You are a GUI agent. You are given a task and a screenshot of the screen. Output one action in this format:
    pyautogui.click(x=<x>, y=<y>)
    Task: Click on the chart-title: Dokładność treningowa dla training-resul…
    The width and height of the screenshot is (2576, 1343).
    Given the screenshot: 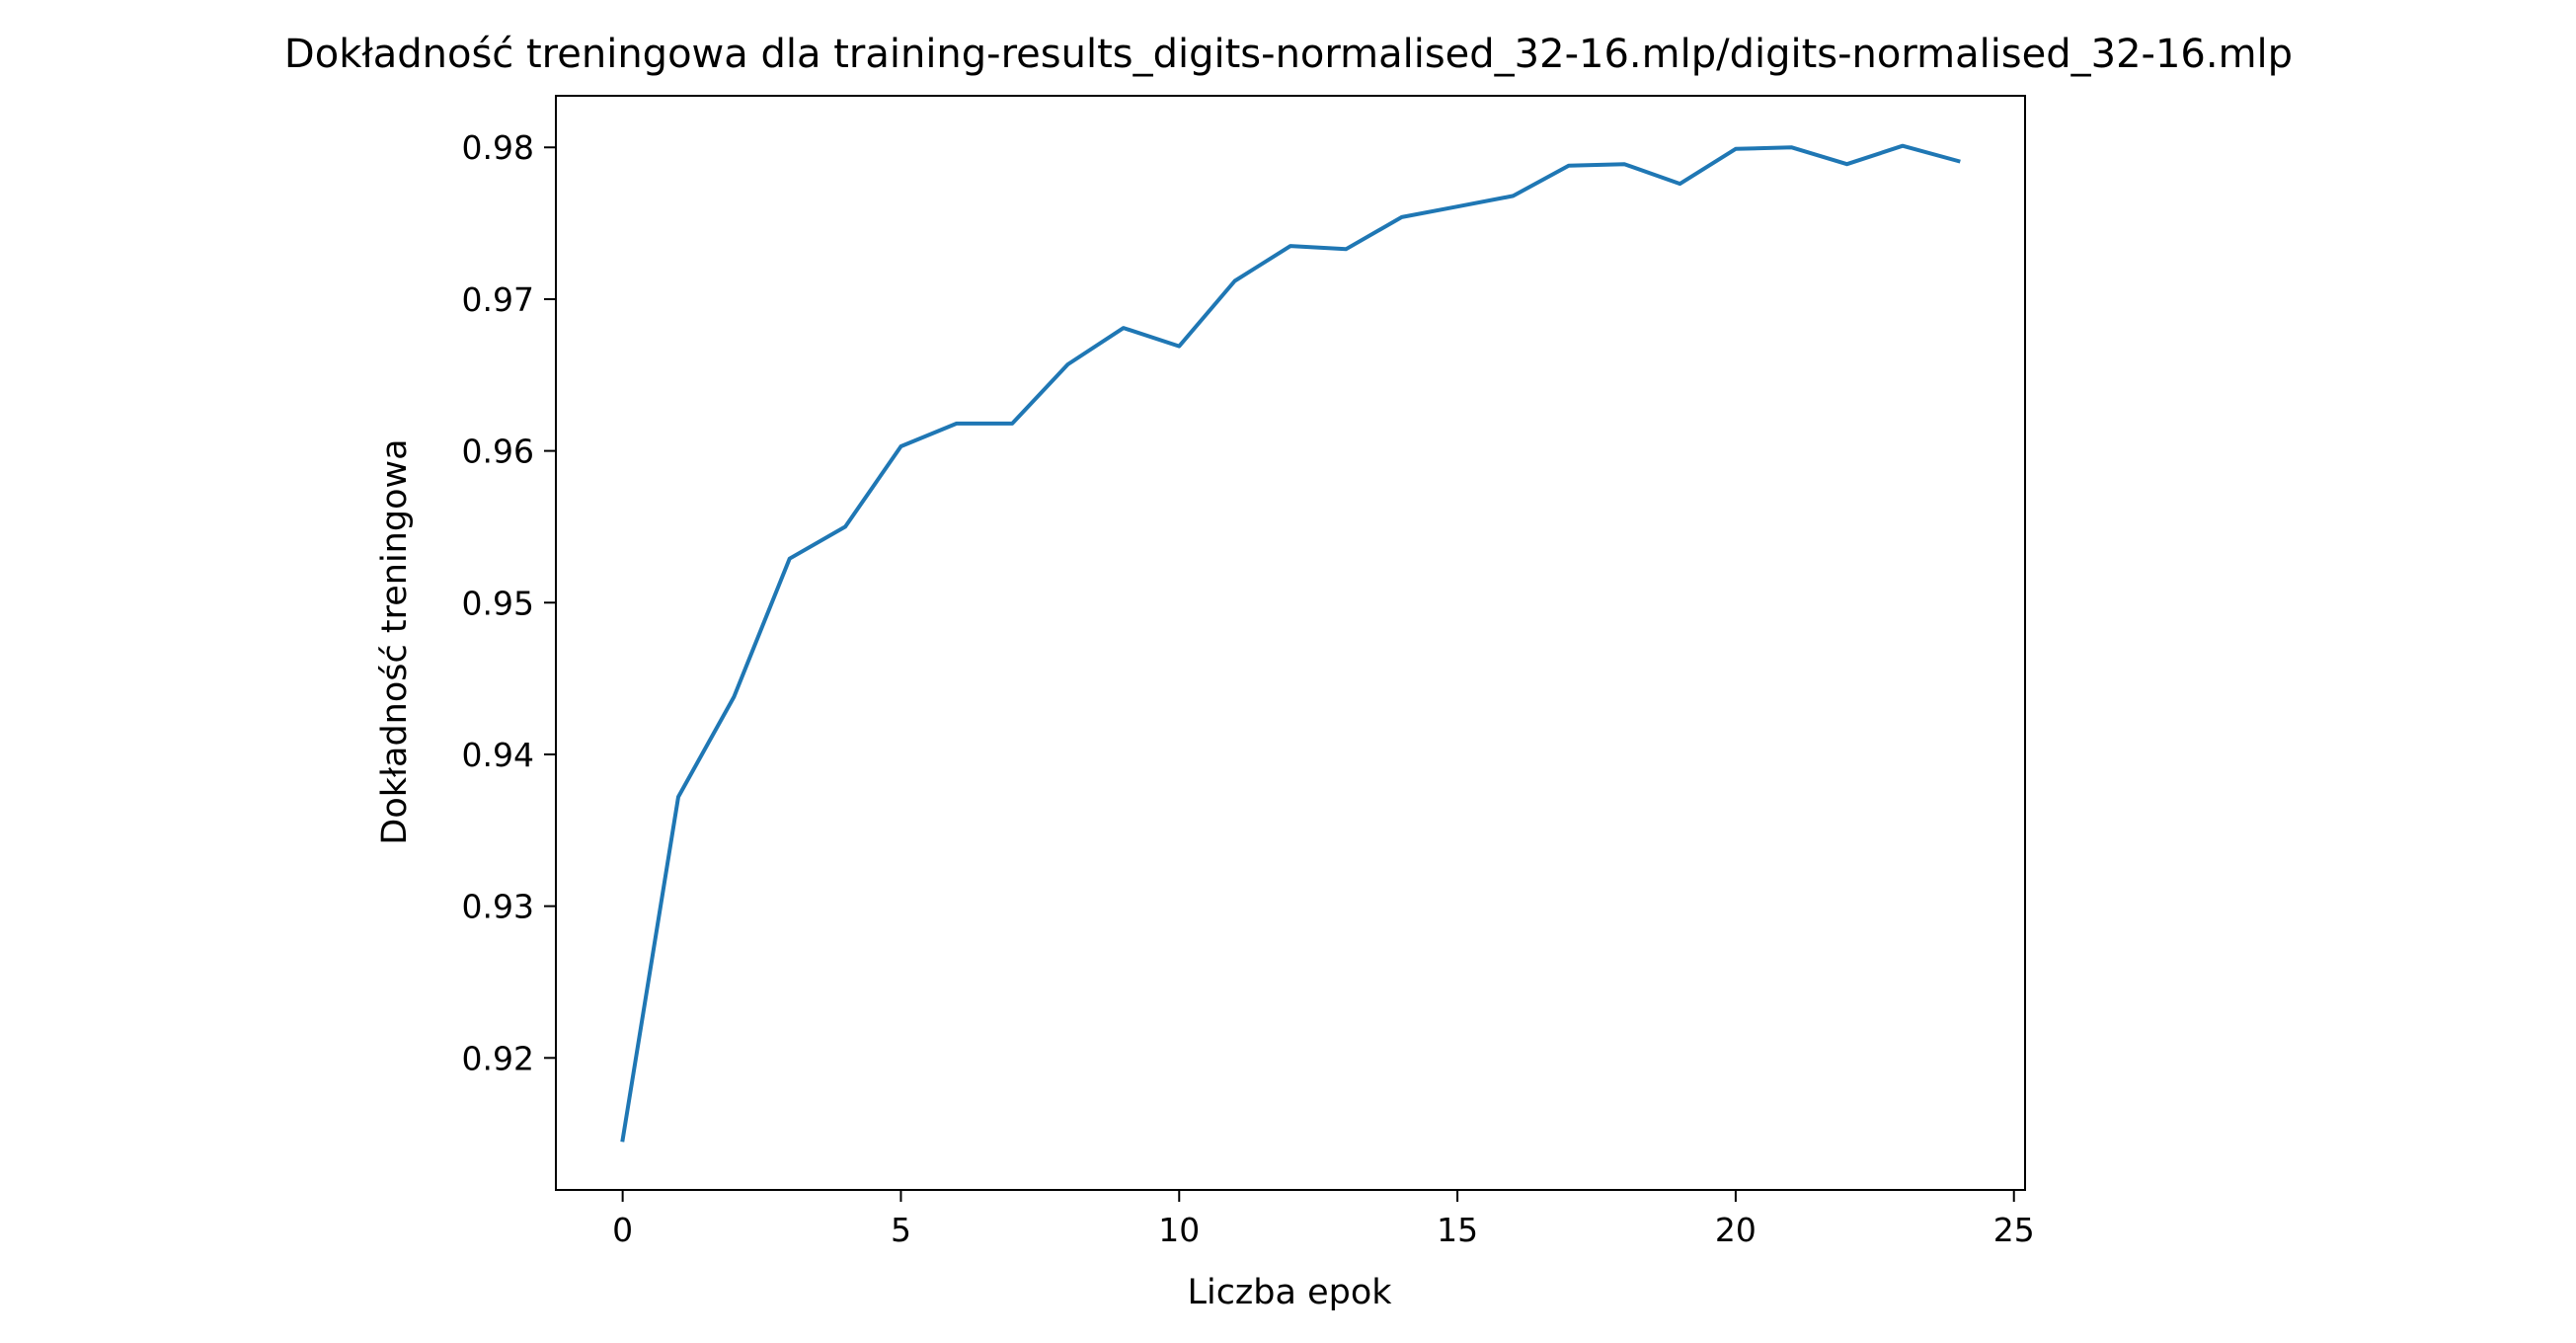 What is the action you would take?
    pyautogui.click(x=1288, y=55)
    